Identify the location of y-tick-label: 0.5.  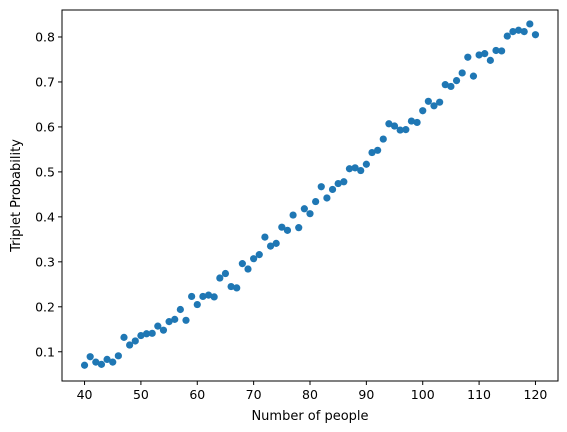
(45, 171).